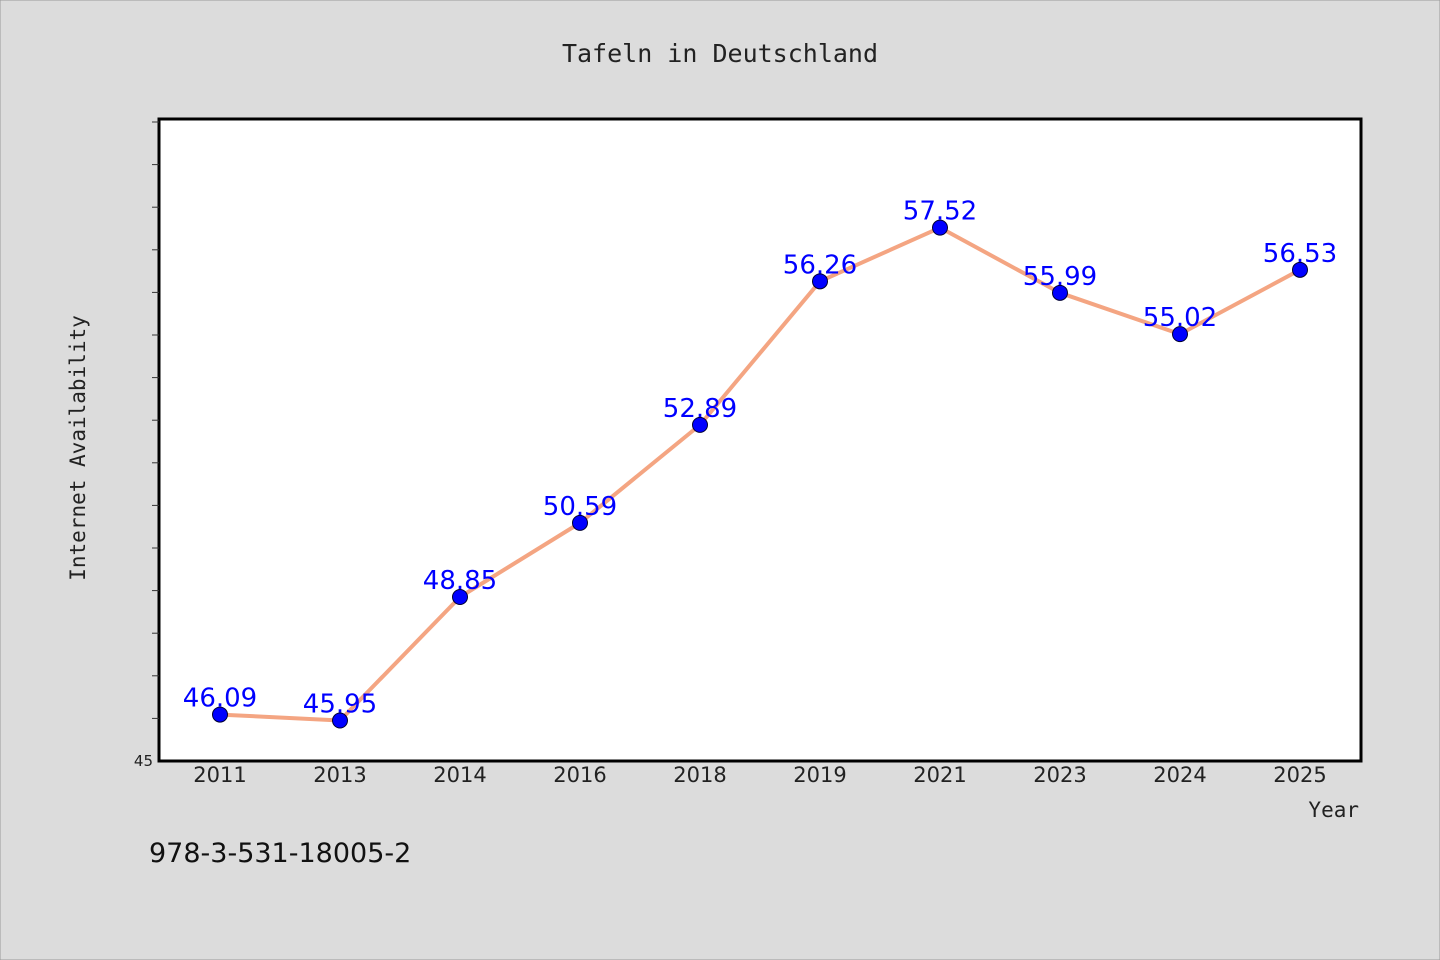 This screenshot has width=1440, height=960. What do you see at coordinates (1300, 269) in the screenshot?
I see `marker-2025` at bounding box center [1300, 269].